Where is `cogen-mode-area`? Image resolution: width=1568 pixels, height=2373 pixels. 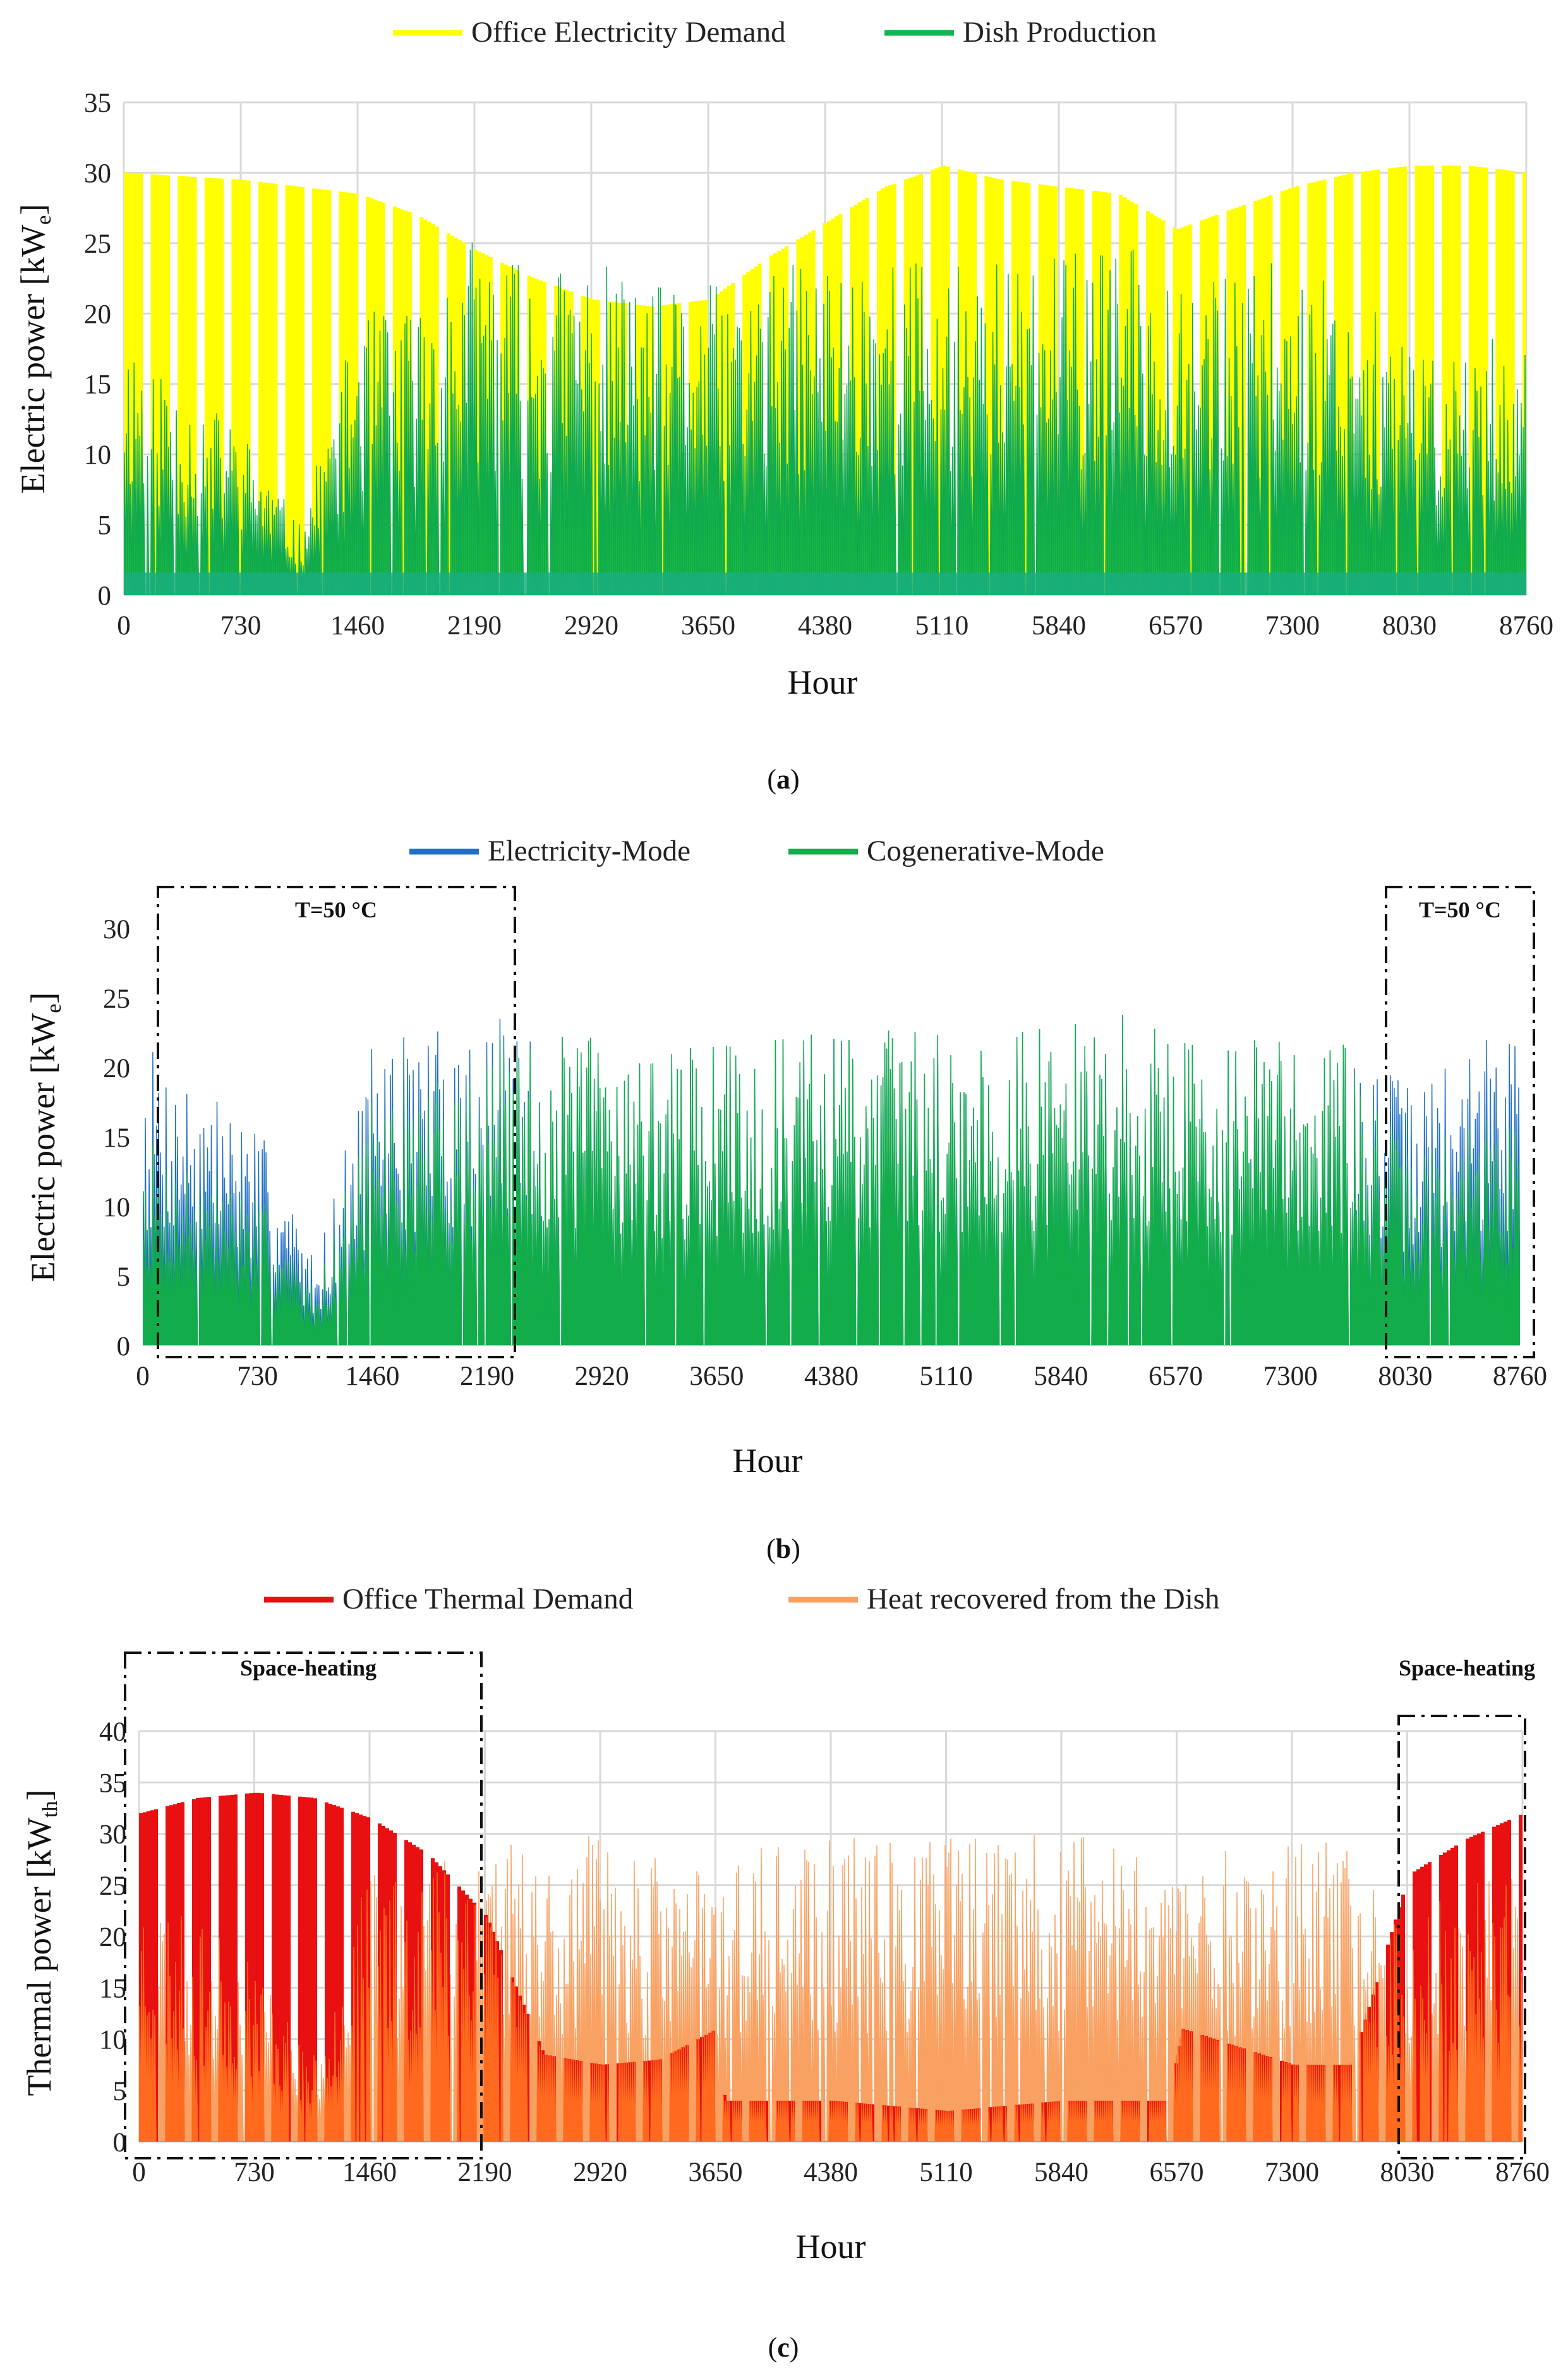 cogen-mode-area is located at coordinates (831, 1181).